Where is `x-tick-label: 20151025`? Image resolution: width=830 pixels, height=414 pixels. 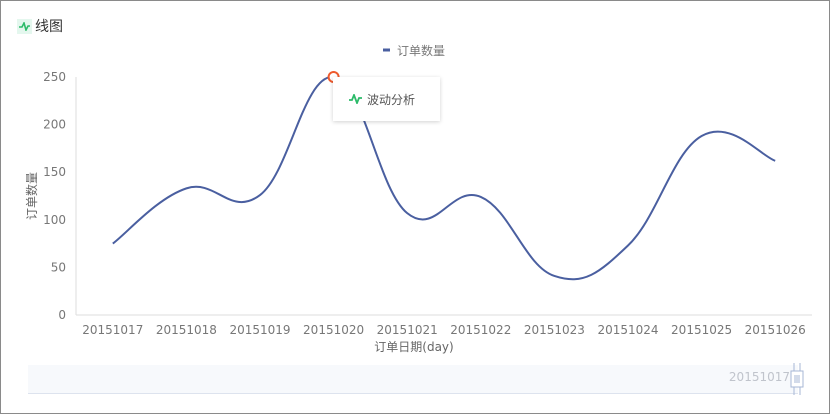
x-tick-label: 20151025 is located at coordinates (701, 330).